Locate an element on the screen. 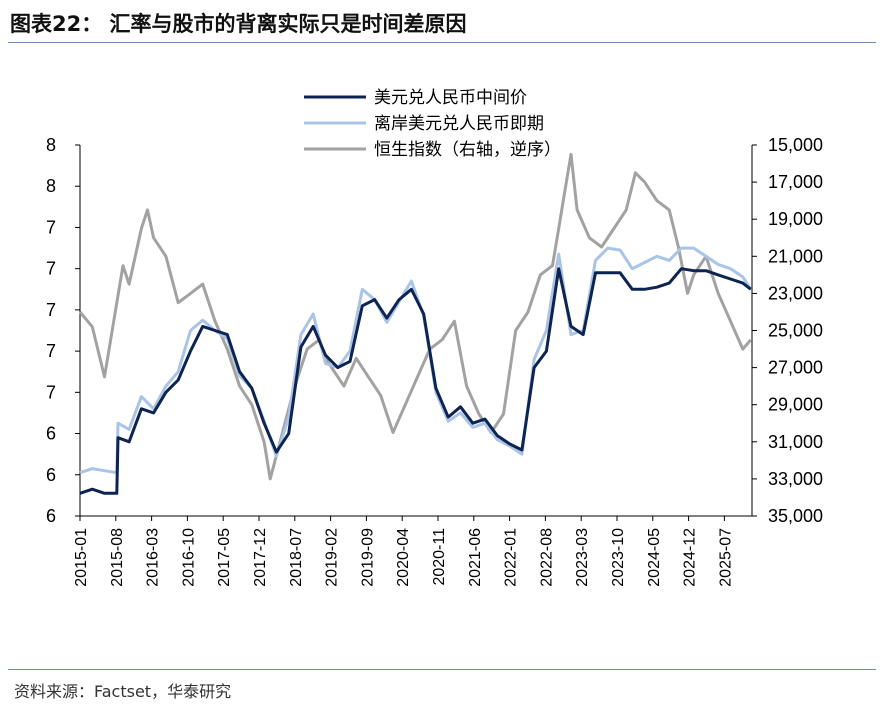  x-tick-label: 2018-07 is located at coordinates (296, 557).